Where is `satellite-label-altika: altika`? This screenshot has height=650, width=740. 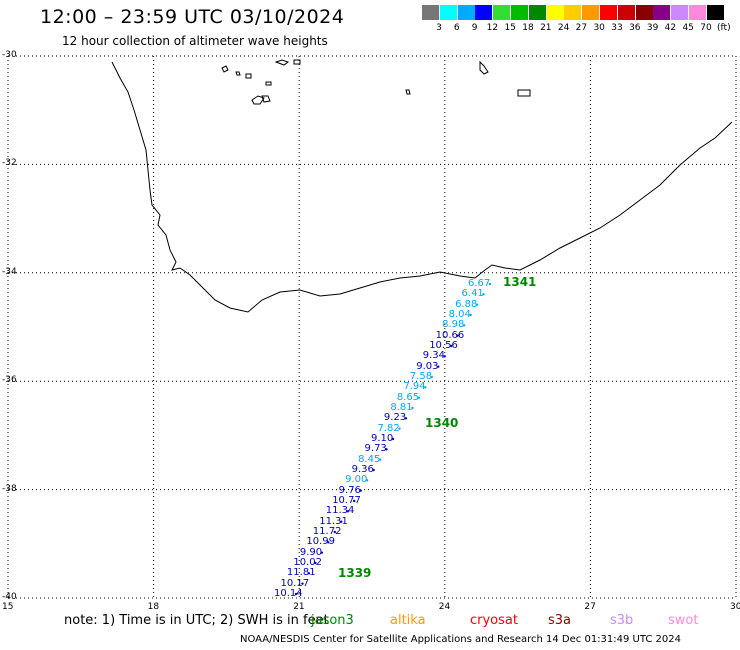 satellite-label-altika: altika is located at coordinates (408, 620).